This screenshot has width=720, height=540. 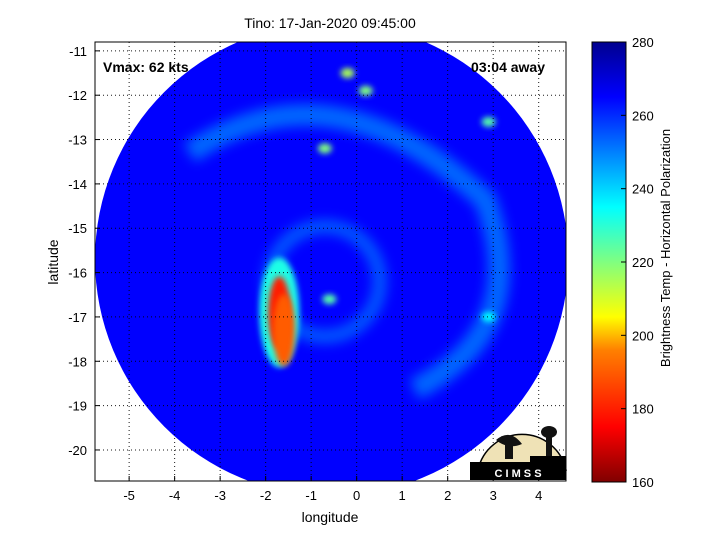 I want to click on y-tick-label: -16, so click(x=77, y=273).